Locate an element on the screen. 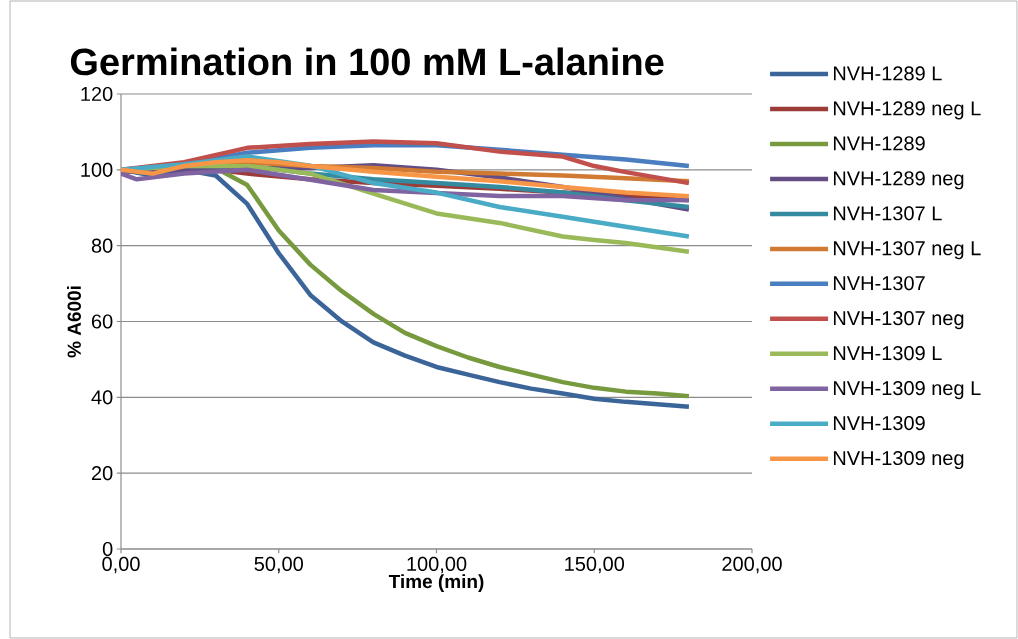 This screenshot has height=639, width=1018. legend-label: NVH-1309 is located at coordinates (879, 423).